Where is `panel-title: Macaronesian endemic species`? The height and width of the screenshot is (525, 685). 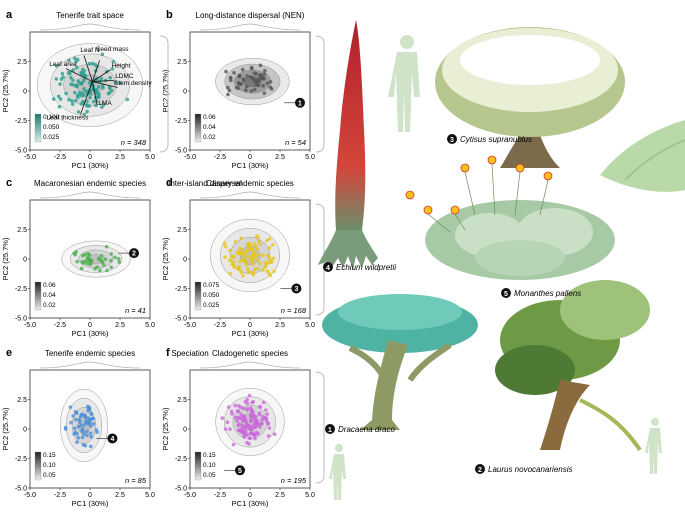 panel-title: Macaronesian endemic species is located at coordinates (90, 183).